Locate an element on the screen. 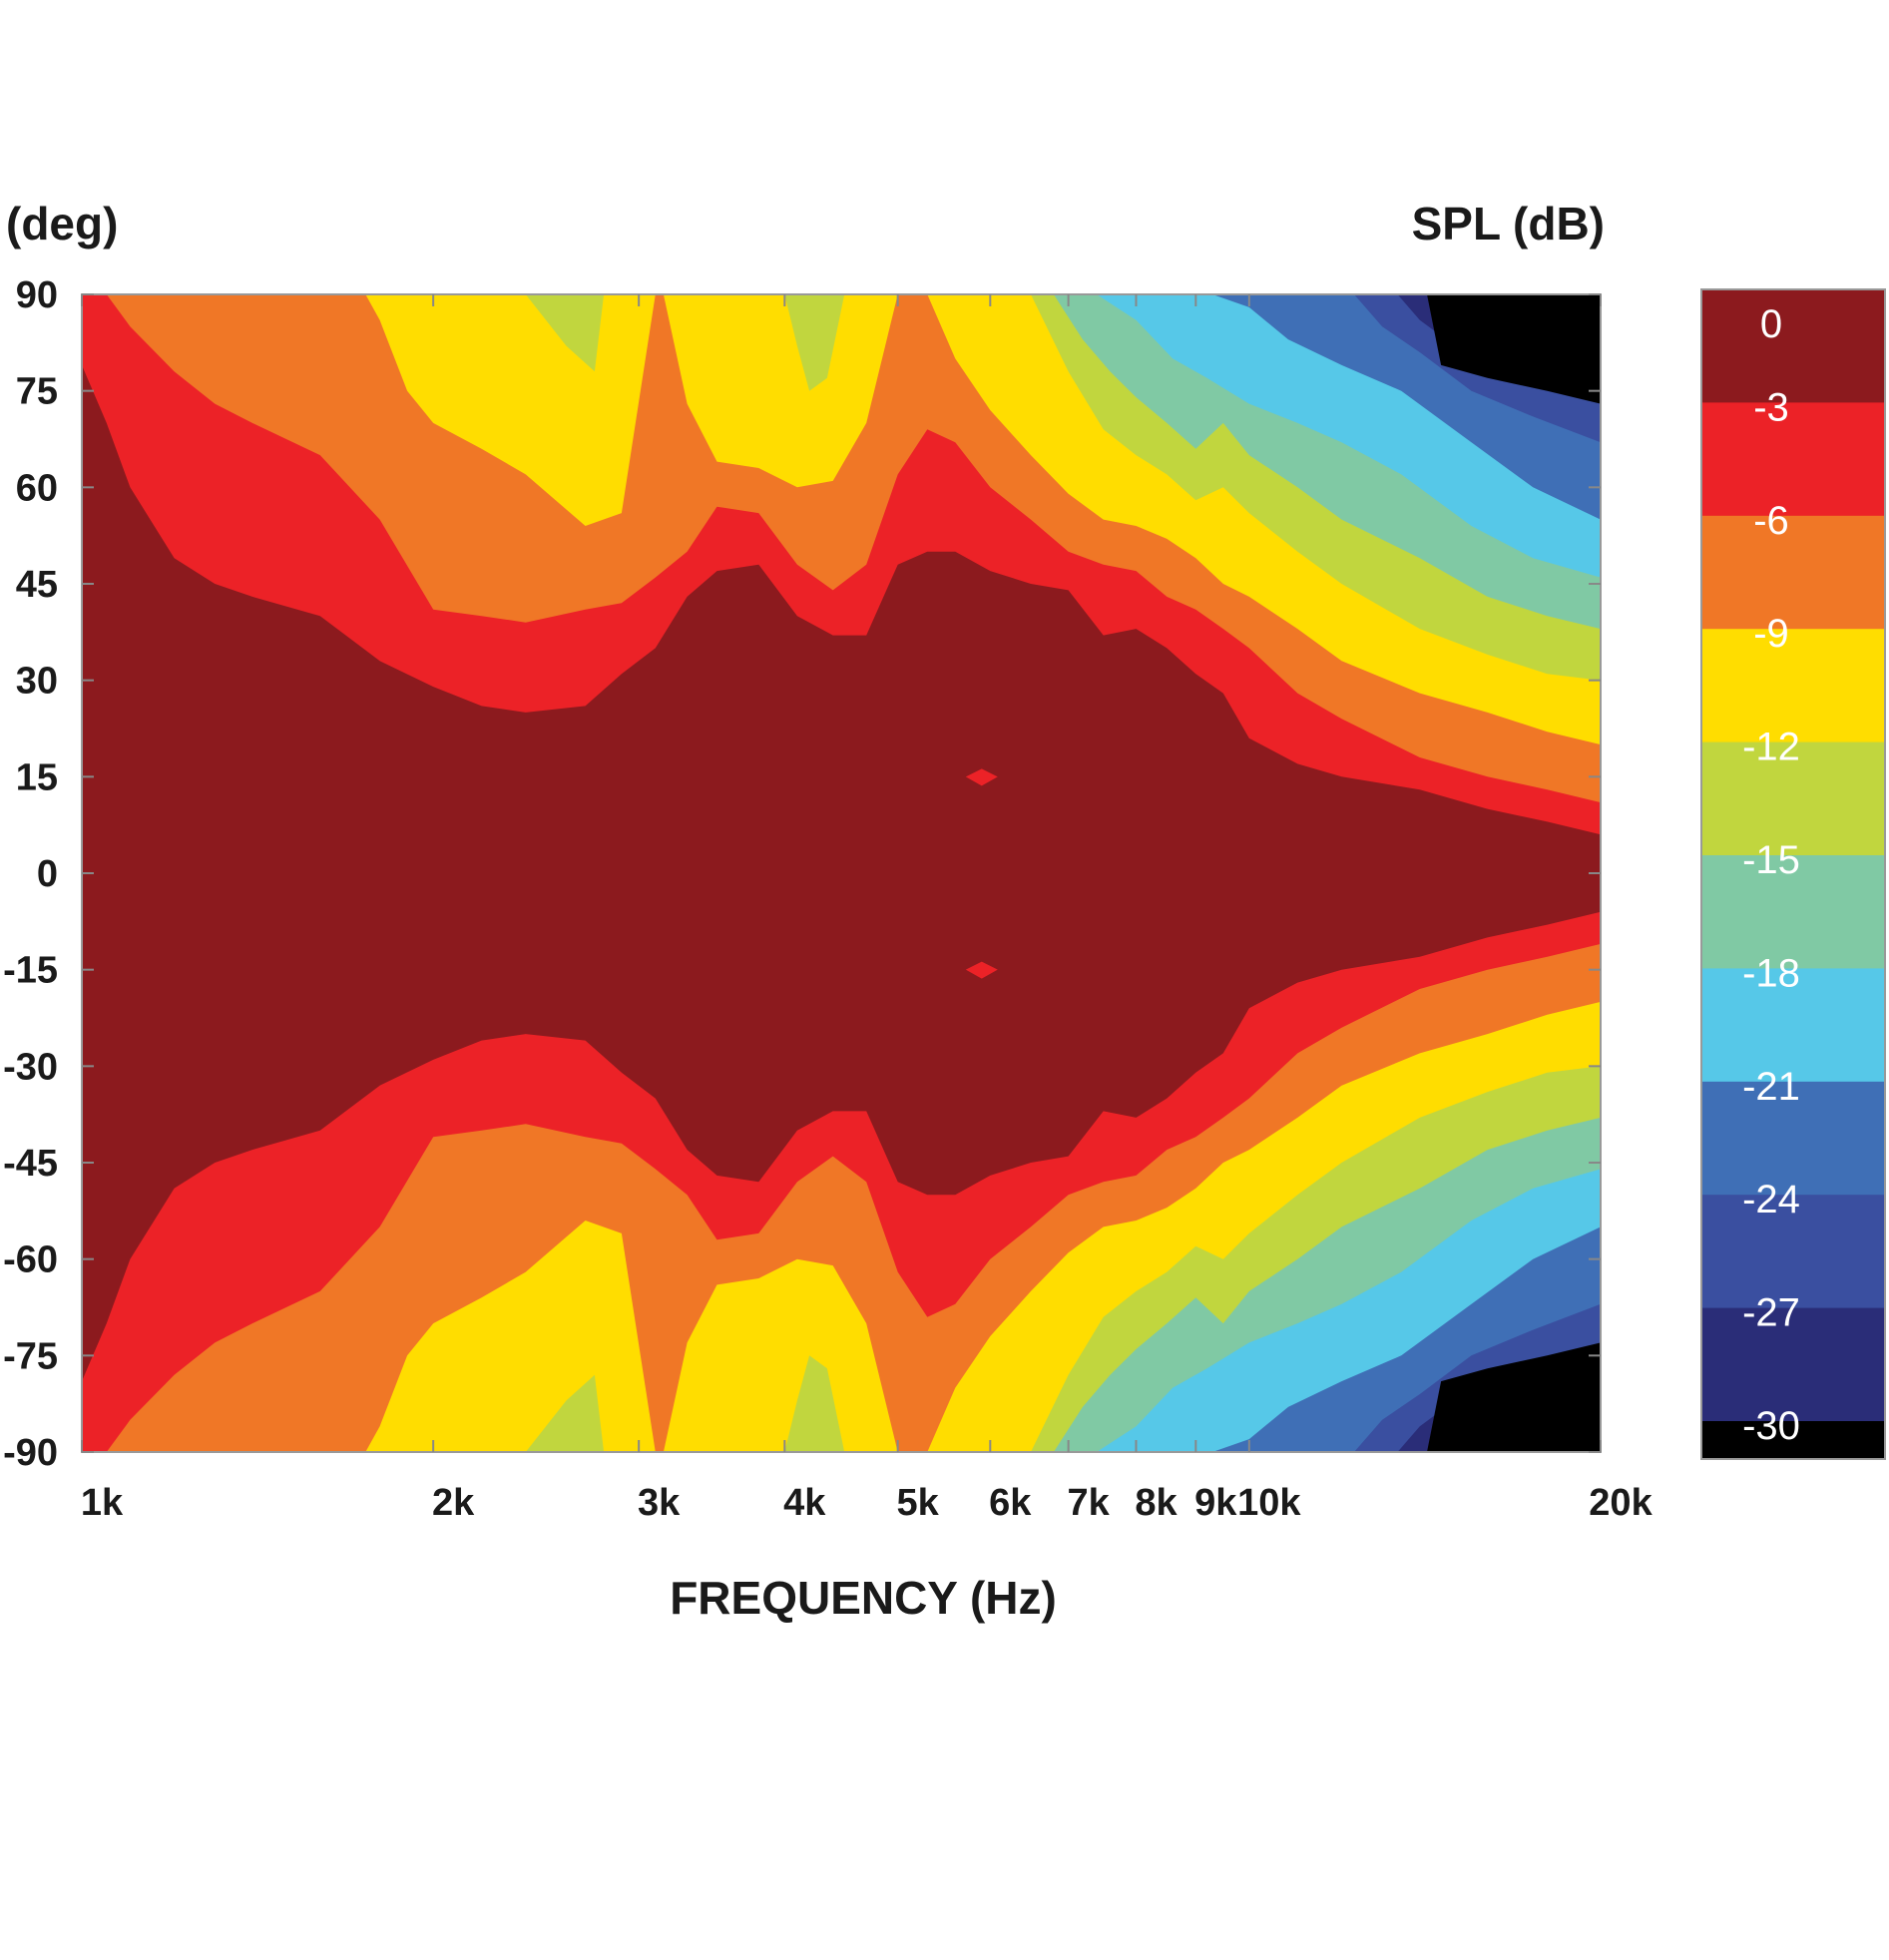 The height and width of the screenshot is (1960, 1889). colorbar-label: -27 is located at coordinates (1771, 1313).